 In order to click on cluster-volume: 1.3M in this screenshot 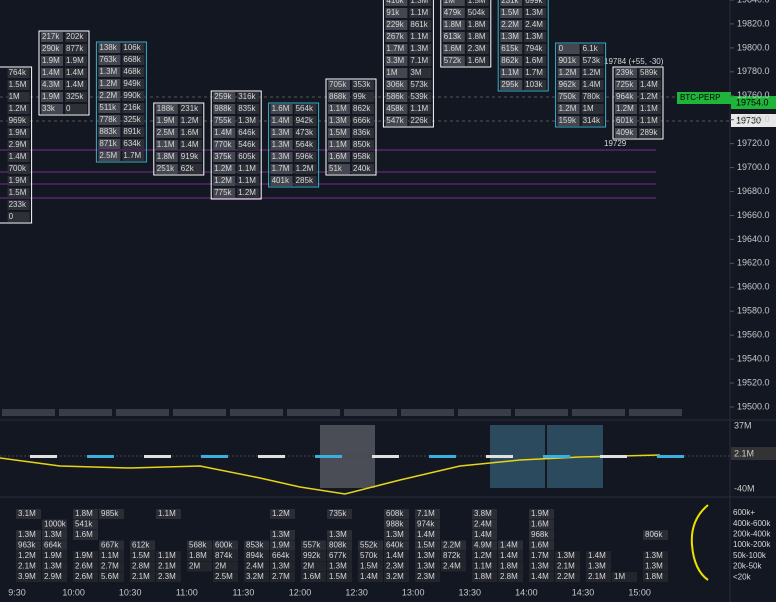, I will do `click(419, 2)`.